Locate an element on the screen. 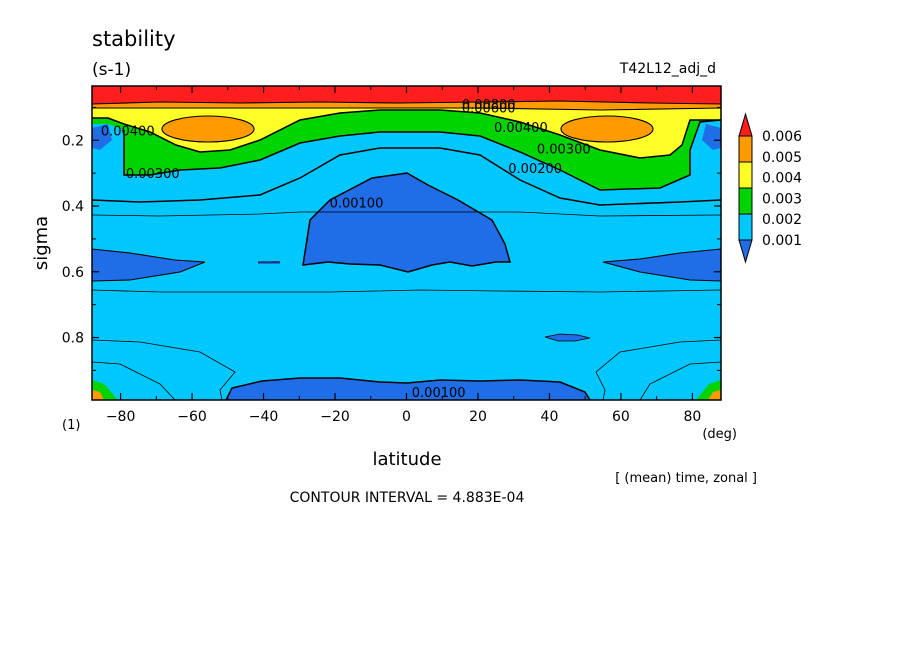 This screenshot has height=654, width=904. contour-label-1: 0.00600 is located at coordinates (489, 108).